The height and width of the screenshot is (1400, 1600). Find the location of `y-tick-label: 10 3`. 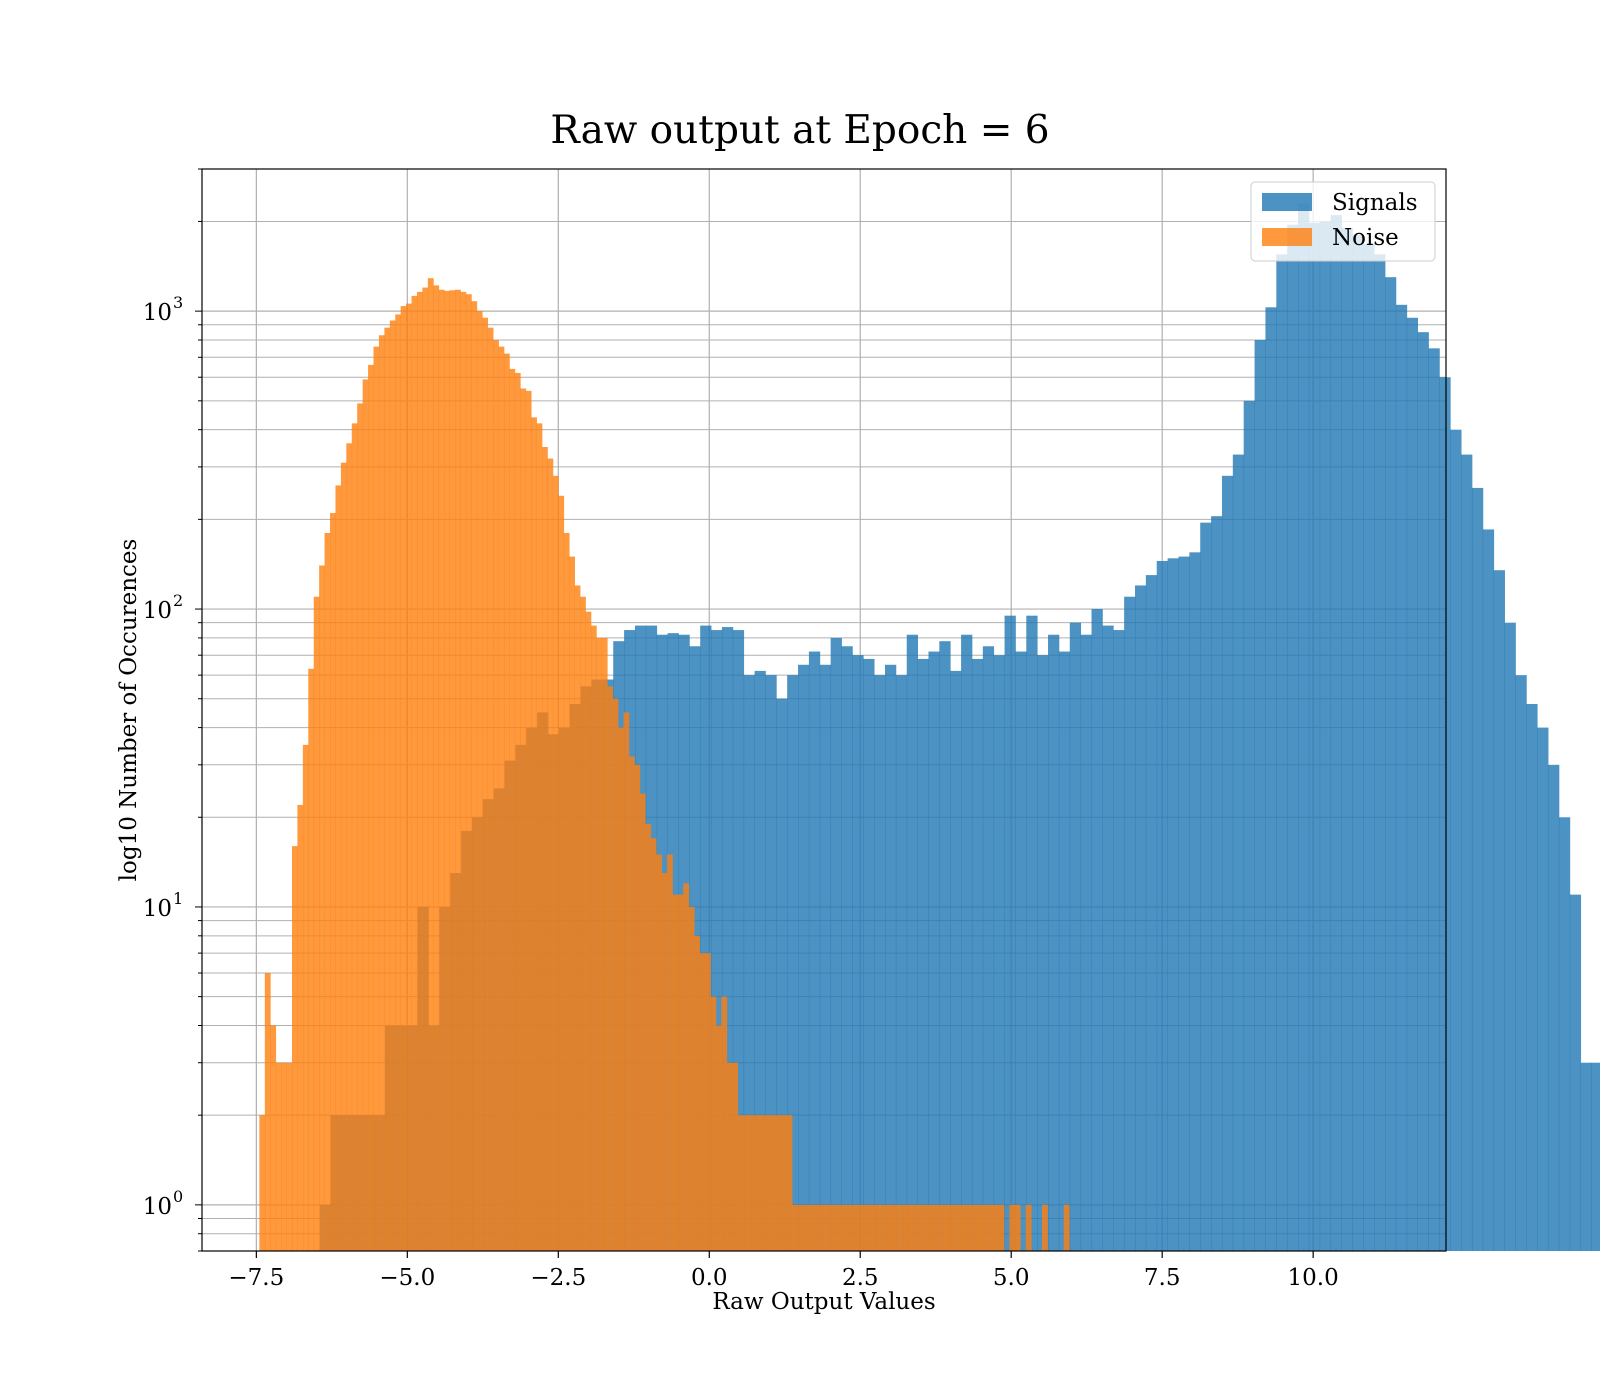

y-tick-label: 10 3 is located at coordinates (163, 309).